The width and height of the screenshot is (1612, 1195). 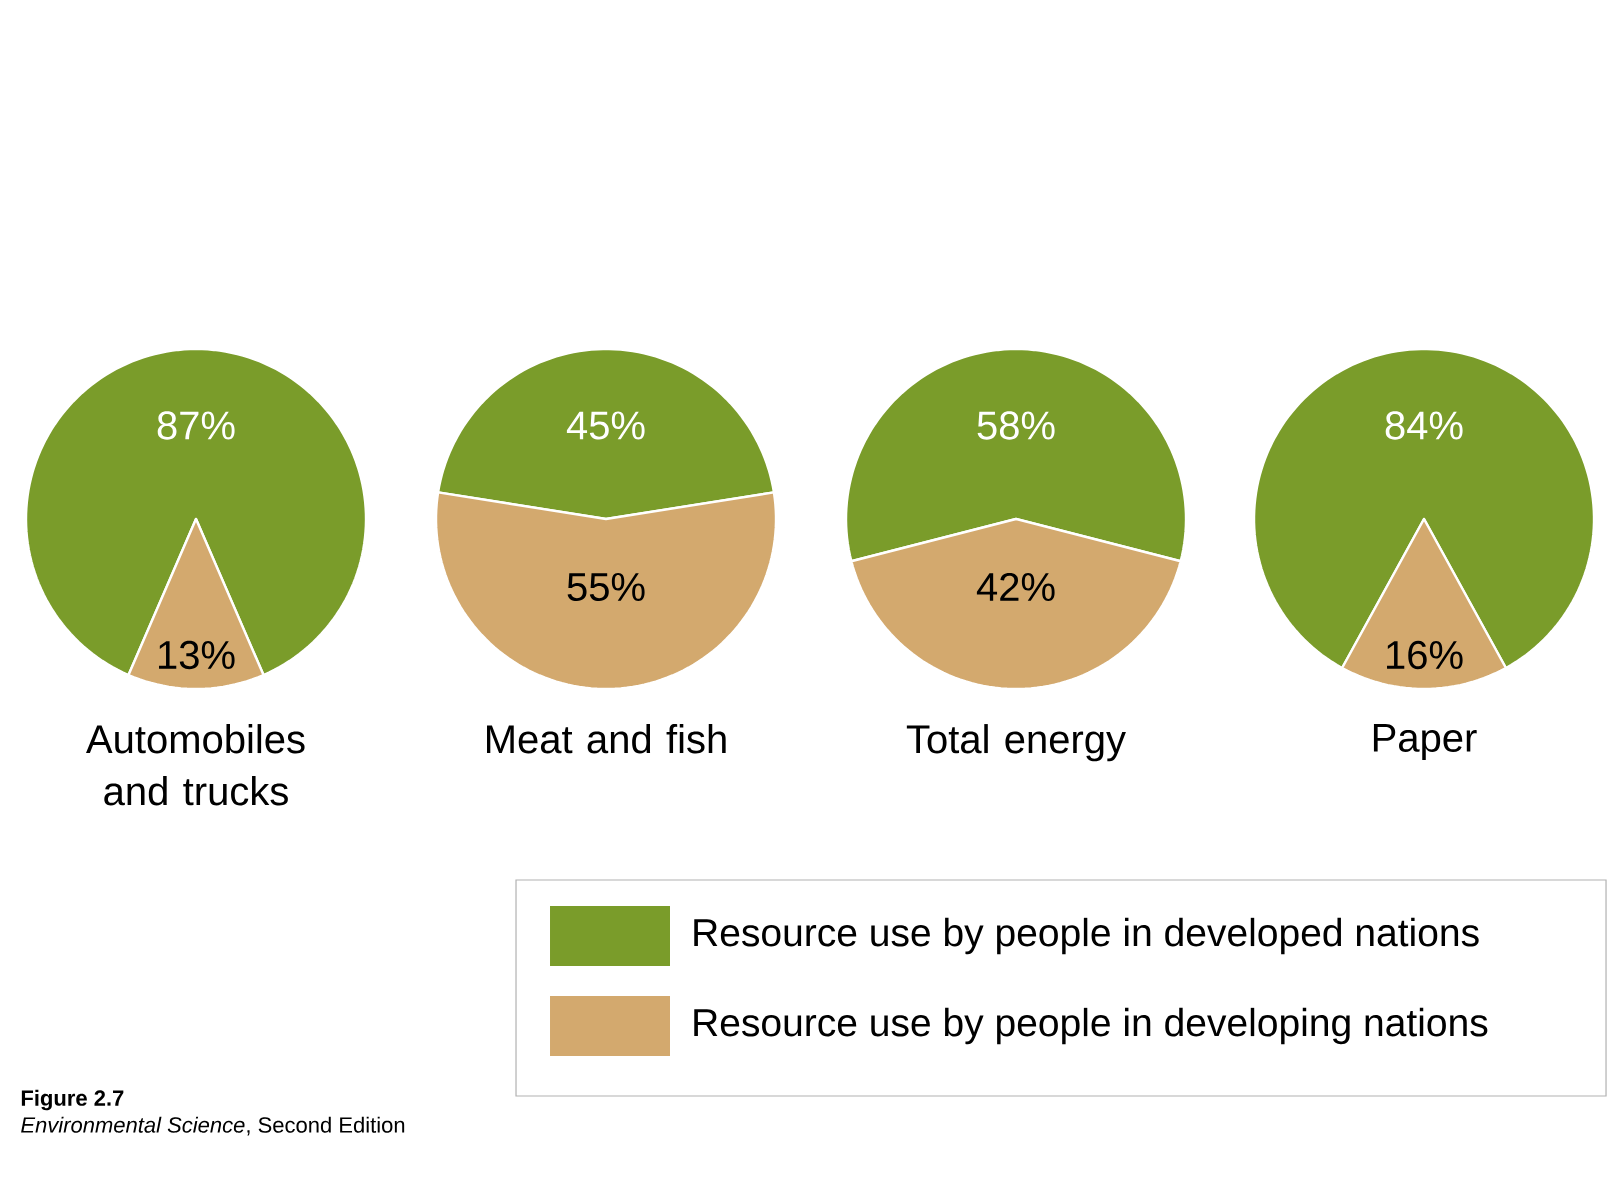 What do you see at coordinates (213, 1126) in the screenshot?
I see `text: Environmental Science, Second Edition` at bounding box center [213, 1126].